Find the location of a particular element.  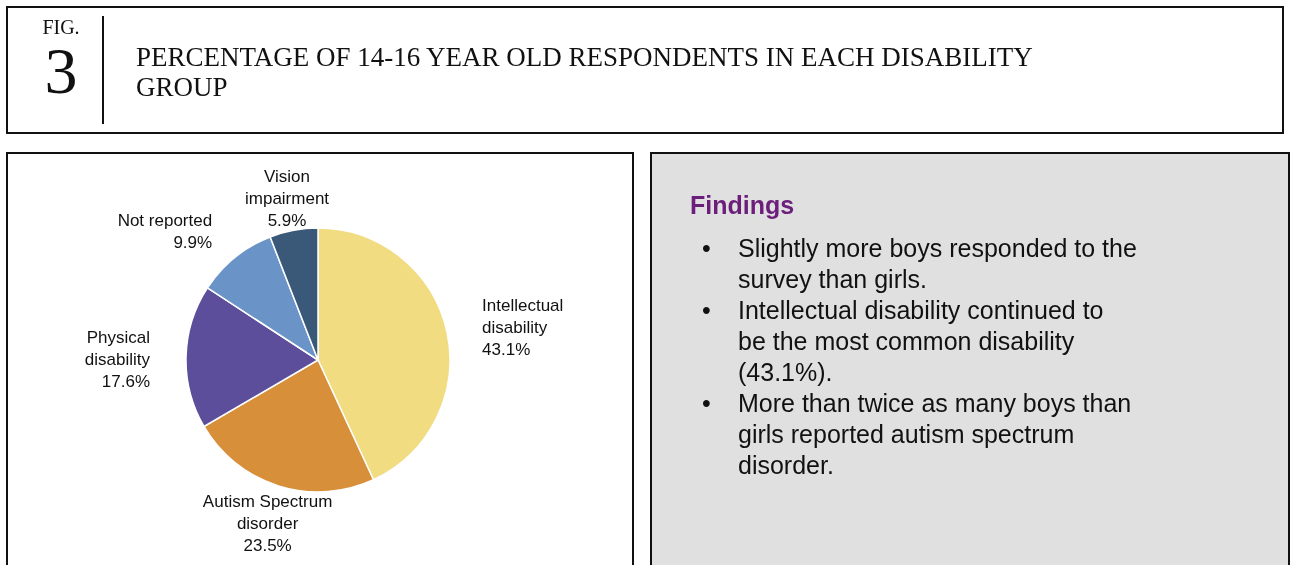

data-label: 17.6% is located at coordinates (126, 381).